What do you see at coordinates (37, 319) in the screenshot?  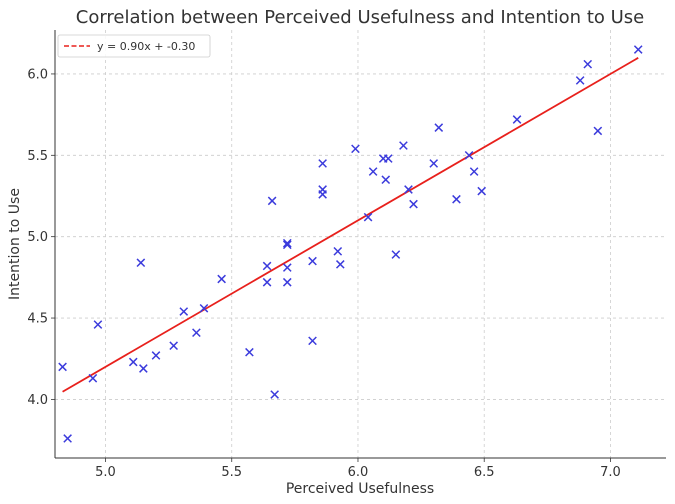 I see `y-tick-label: 4.5` at bounding box center [37, 319].